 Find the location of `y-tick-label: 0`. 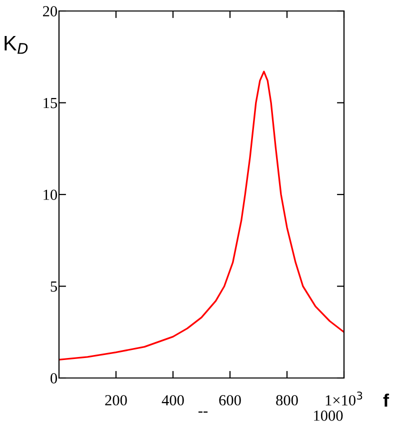

y-tick-label: 0 is located at coordinates (54, 378).